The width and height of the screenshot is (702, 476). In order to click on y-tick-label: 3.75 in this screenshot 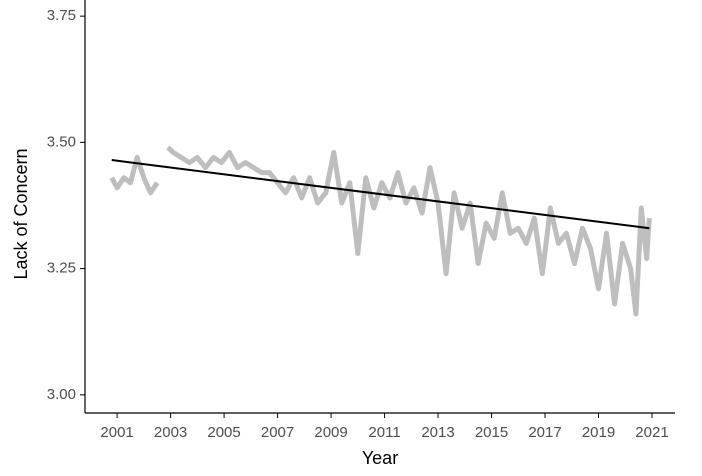, I will do `click(61, 15)`.